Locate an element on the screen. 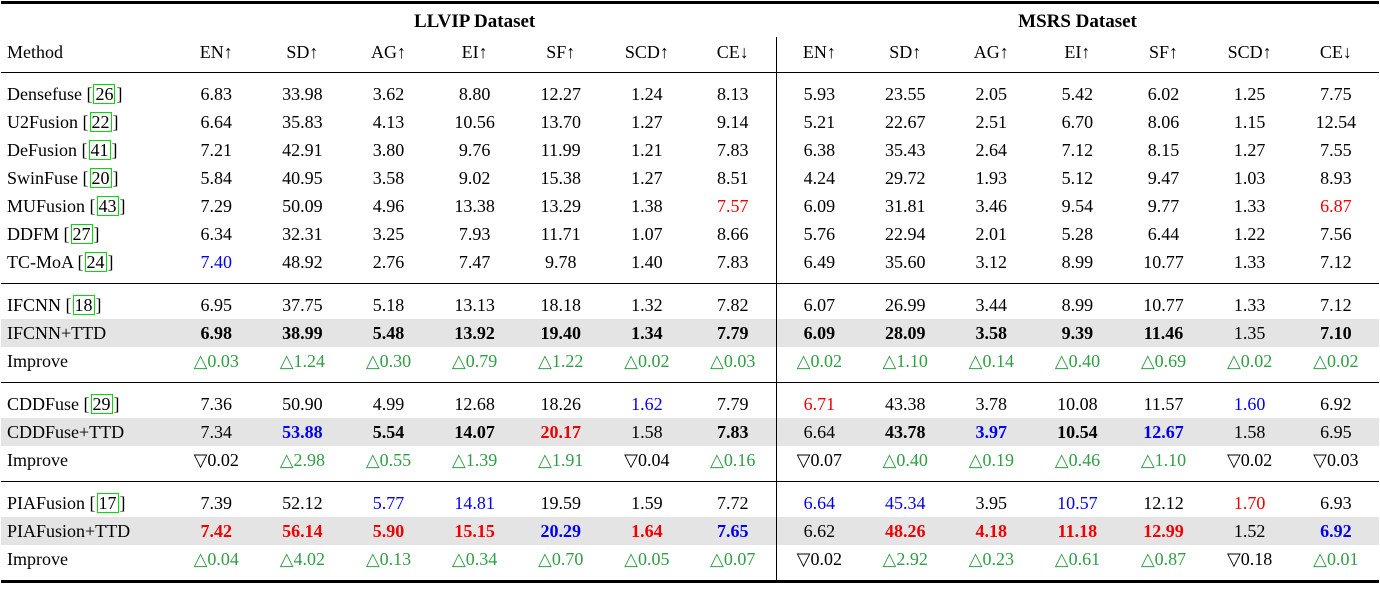 The image size is (1380, 596). value-cell: 13.29 is located at coordinates (560, 205).